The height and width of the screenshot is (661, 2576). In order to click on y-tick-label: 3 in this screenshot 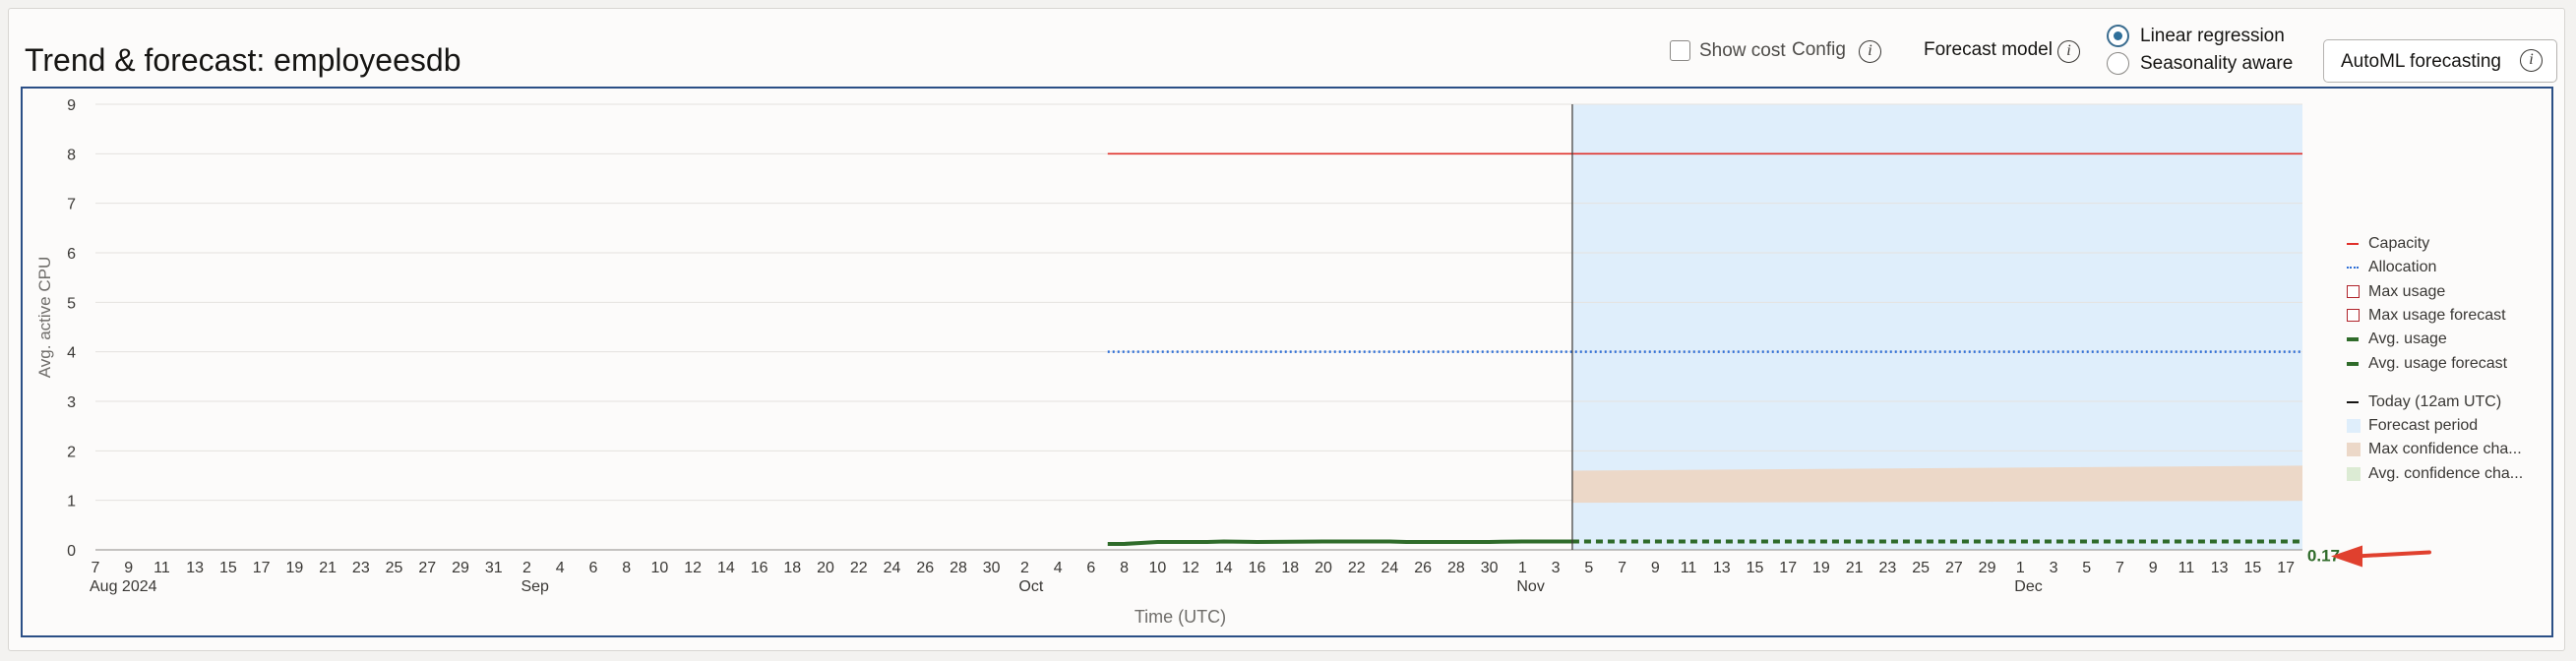, I will do `click(71, 402)`.